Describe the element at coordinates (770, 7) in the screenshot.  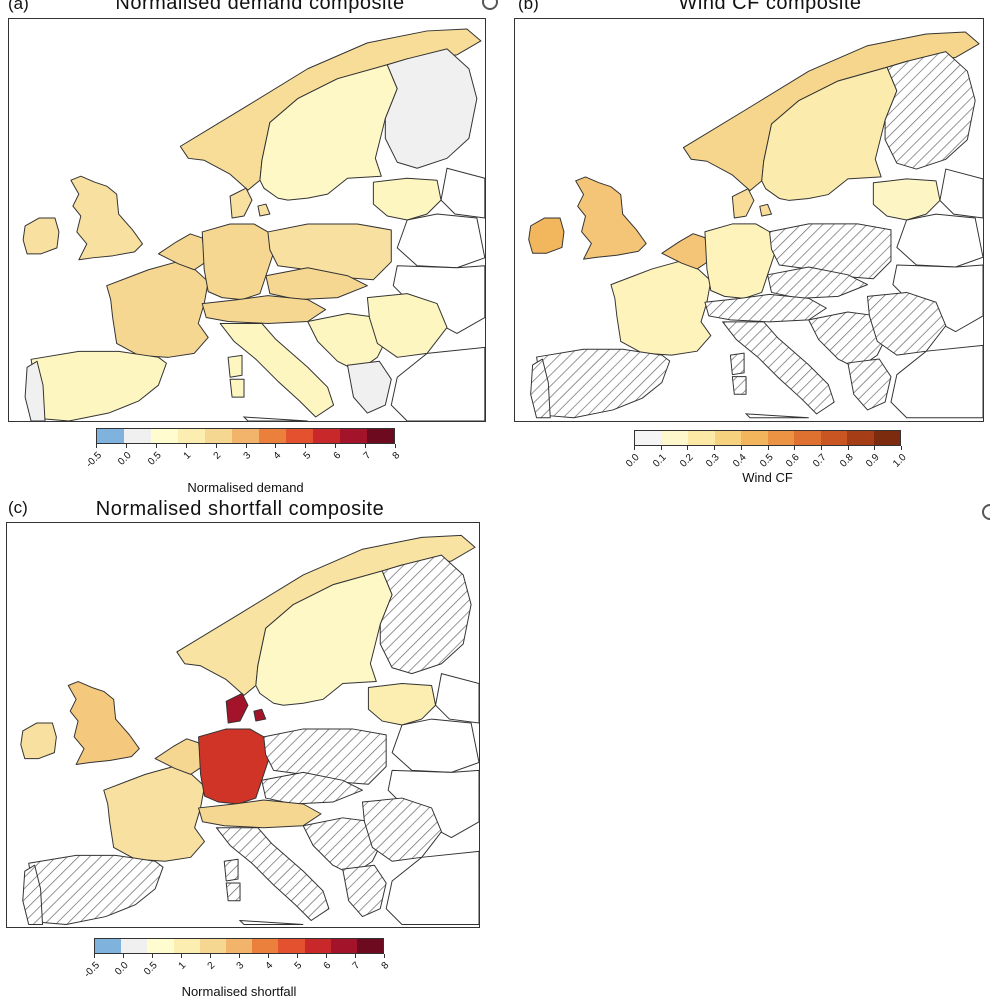
I see `panel-b-title: Wind CF composite` at that location.